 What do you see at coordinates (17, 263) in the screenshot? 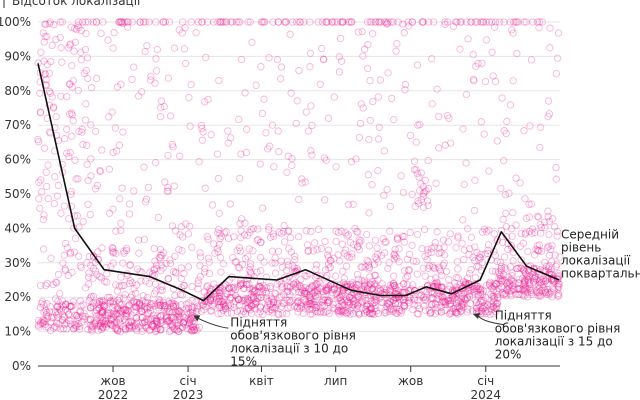
I see `y-tick-label: 30%` at bounding box center [17, 263].